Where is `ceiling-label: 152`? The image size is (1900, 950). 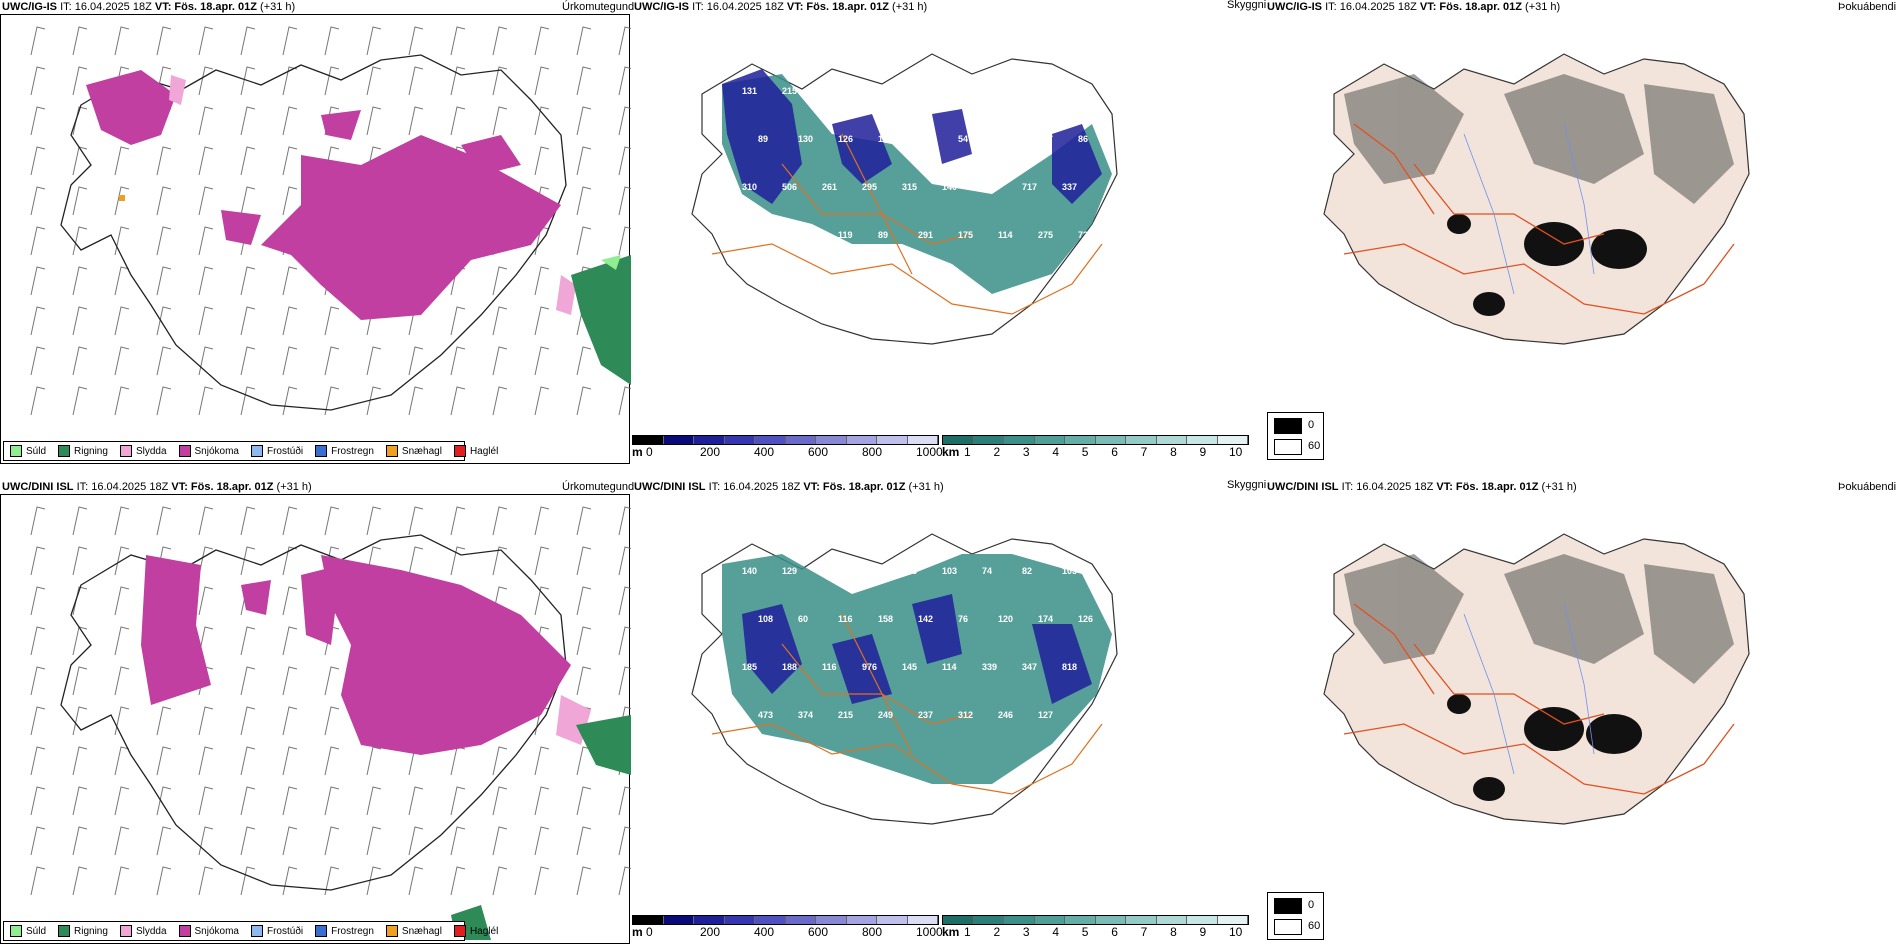
ceiling-label: 152 is located at coordinates (1005, 139).